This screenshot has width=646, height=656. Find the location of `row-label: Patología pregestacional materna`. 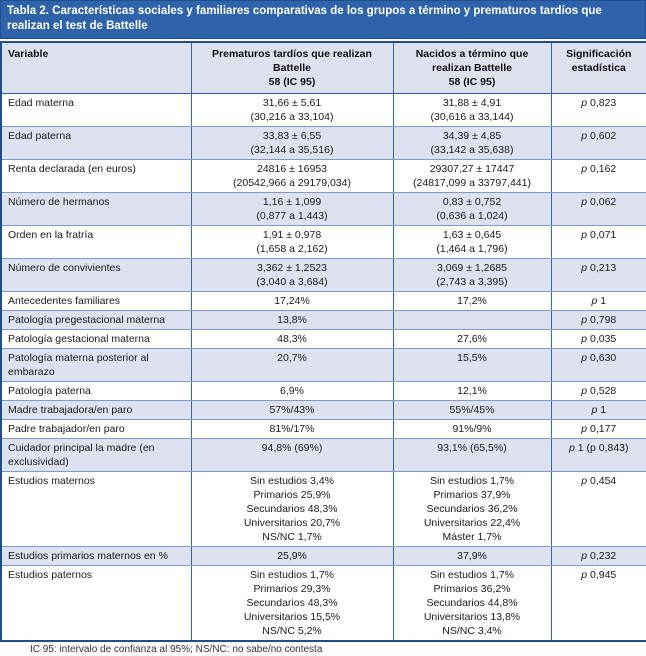

row-label: Patología pregestacional materna is located at coordinates (96, 320).